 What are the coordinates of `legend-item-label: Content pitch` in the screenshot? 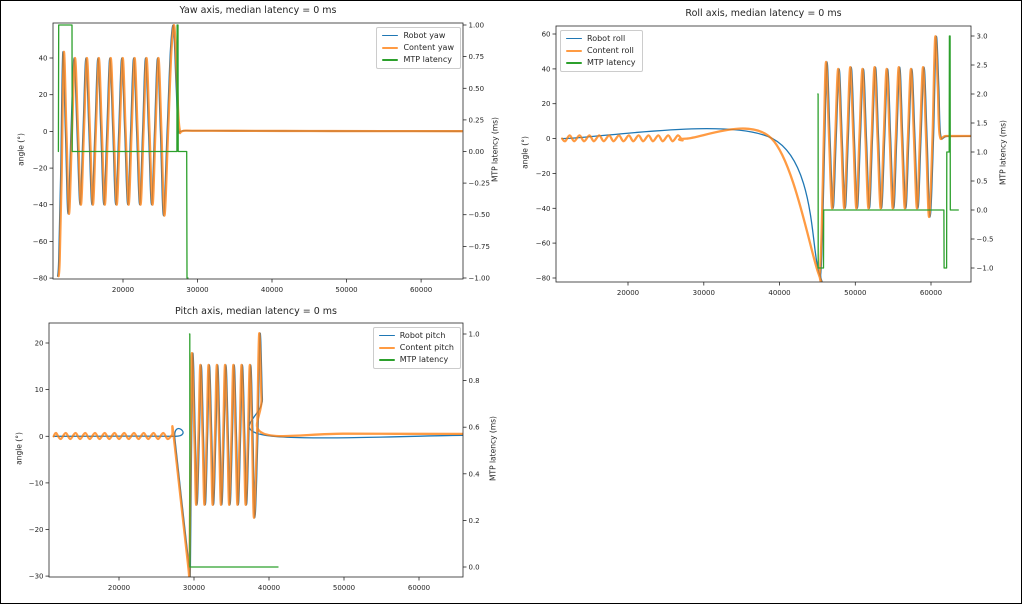 It's located at (426, 348).